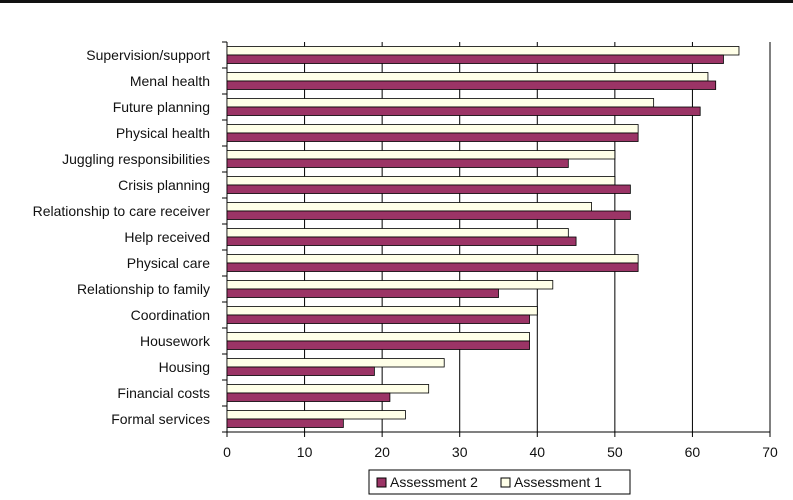 The width and height of the screenshot is (793, 500). Describe the element at coordinates (615, 452) in the screenshot. I see `x-tick-label: 50` at that location.